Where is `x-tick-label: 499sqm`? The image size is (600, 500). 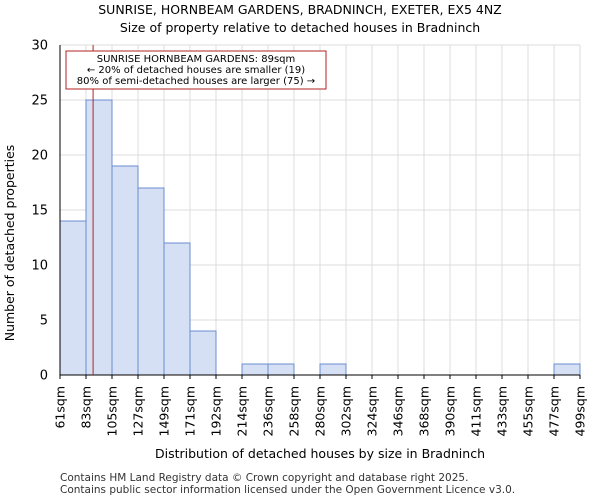 x-tick-label: 499sqm is located at coordinates (580, 411).